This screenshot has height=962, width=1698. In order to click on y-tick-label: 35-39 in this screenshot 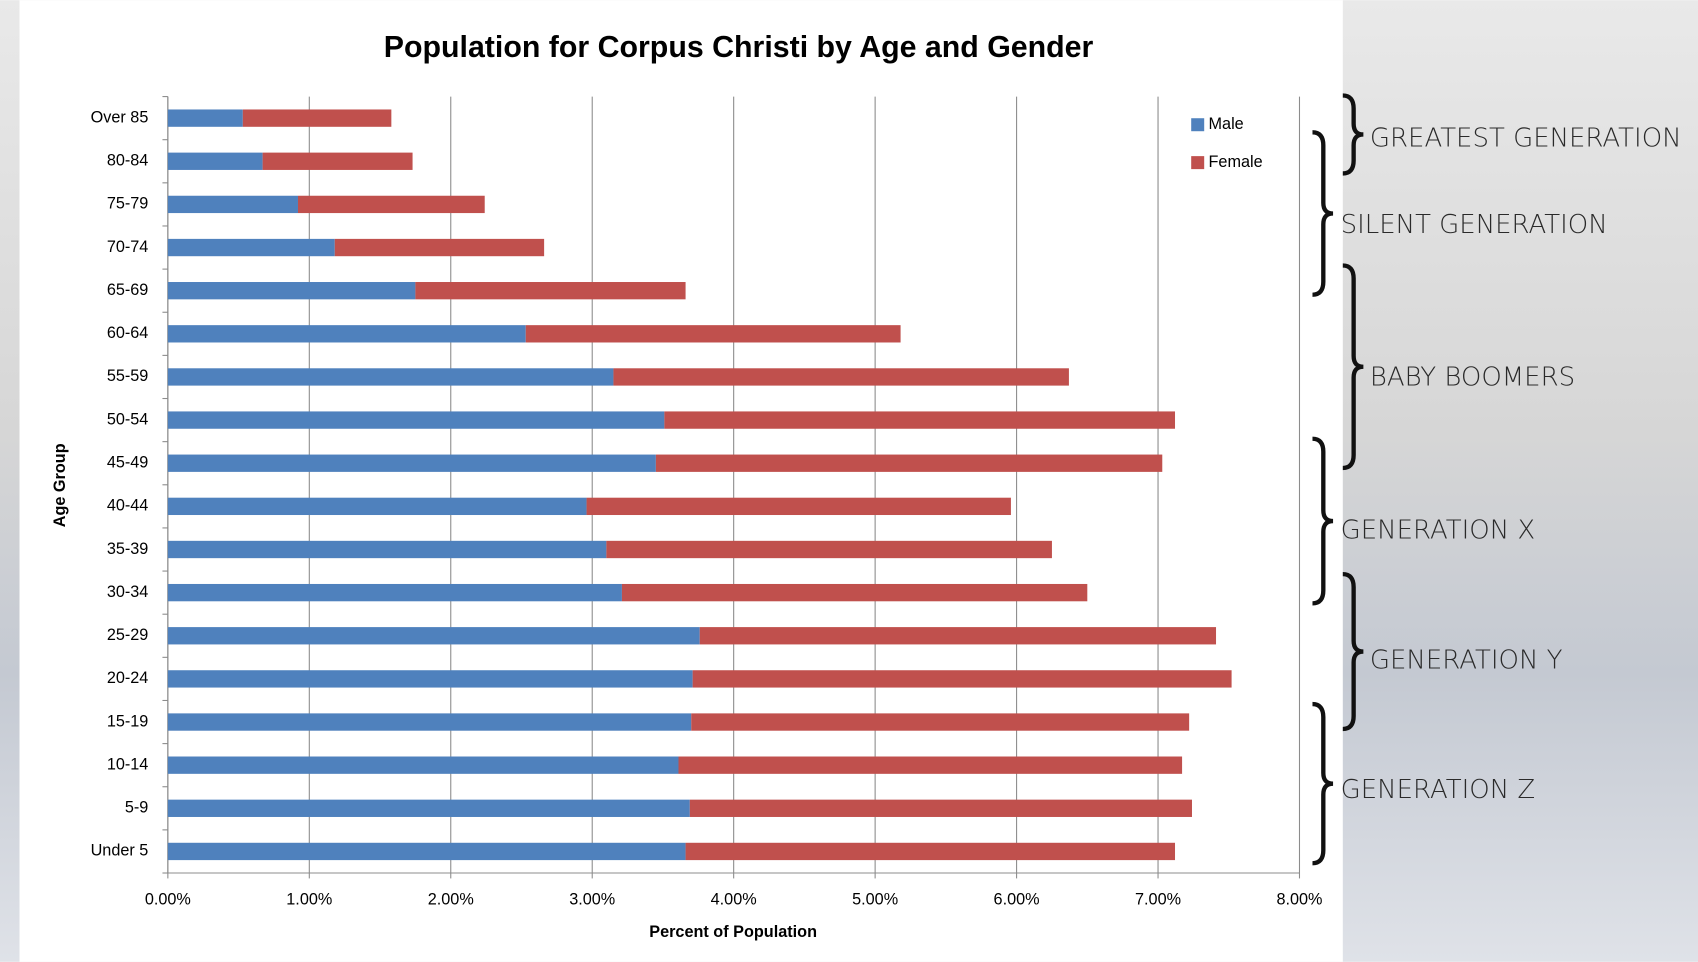, I will do `click(128, 549)`.